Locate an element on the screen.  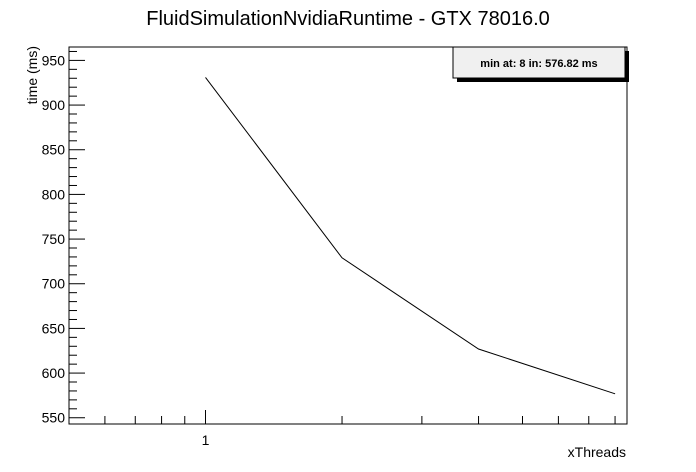
y-tick-label: 900 is located at coordinates (54, 105).